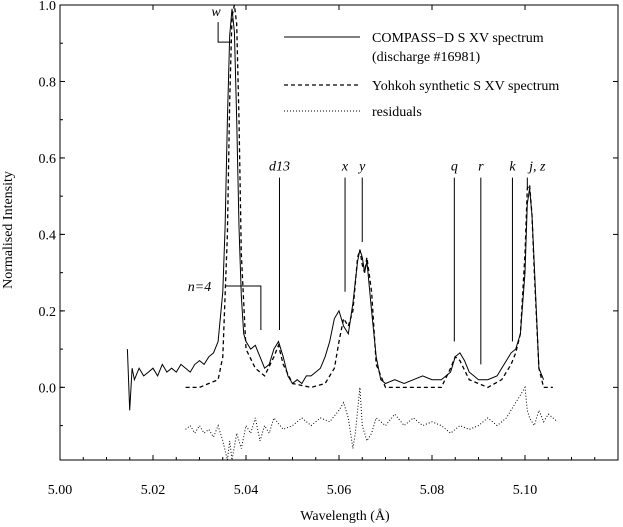 The image size is (623, 527). Describe the element at coordinates (371, 423) in the screenshot. I see `series-line-dotted` at that location.